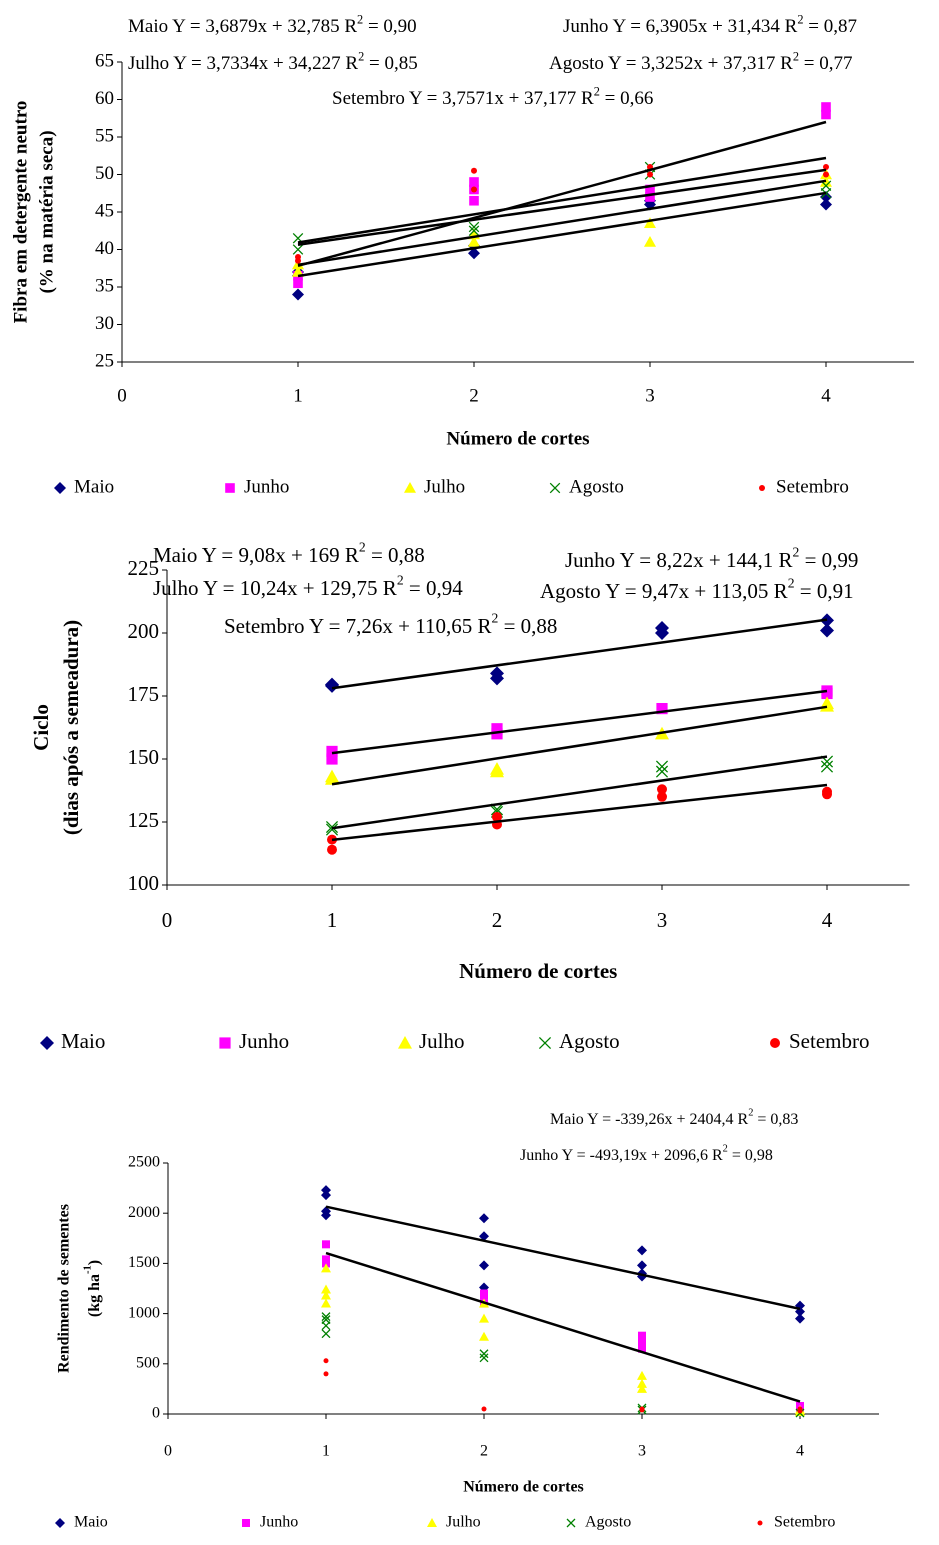  Describe the element at coordinates (256, 555) in the screenshot. I see `text-part: Maio Y = 9,08x + 169 R` at that location.